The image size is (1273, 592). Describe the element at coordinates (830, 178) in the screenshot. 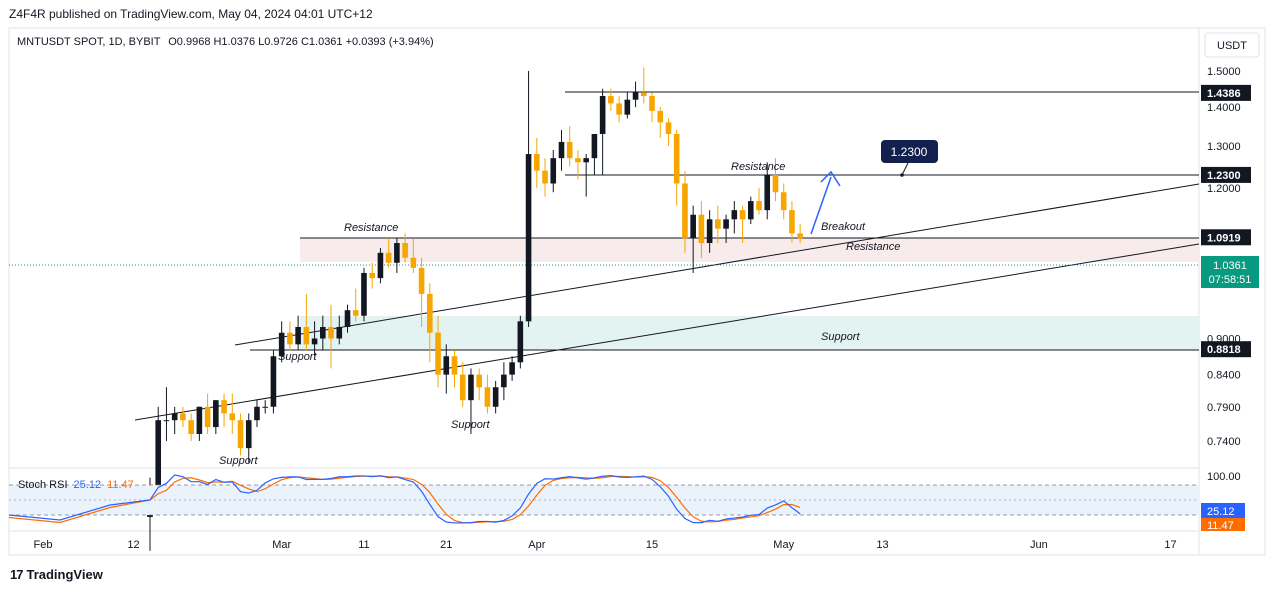

I see `breakout-arrowhead` at that location.